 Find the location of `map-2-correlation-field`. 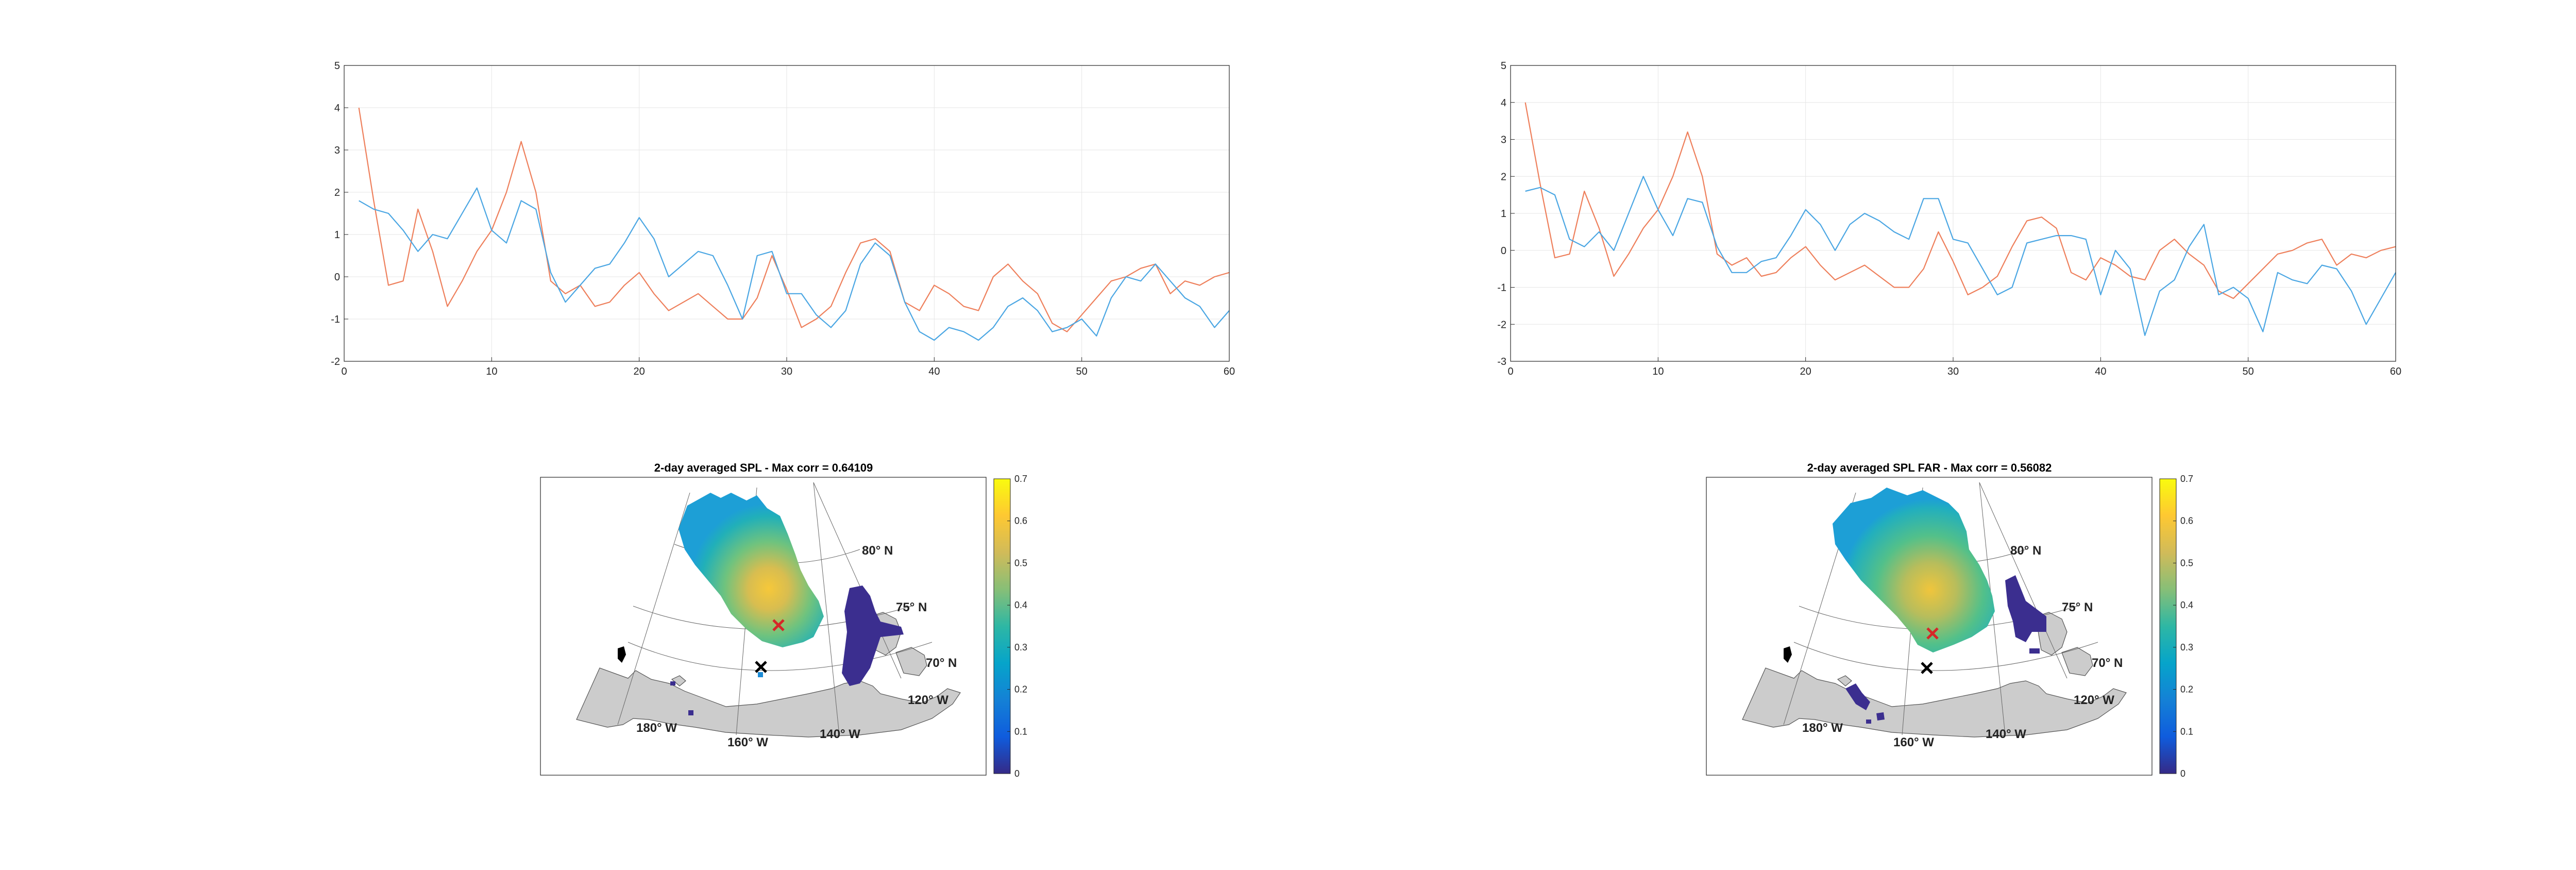

map-2-correlation-field is located at coordinates (1914, 570).